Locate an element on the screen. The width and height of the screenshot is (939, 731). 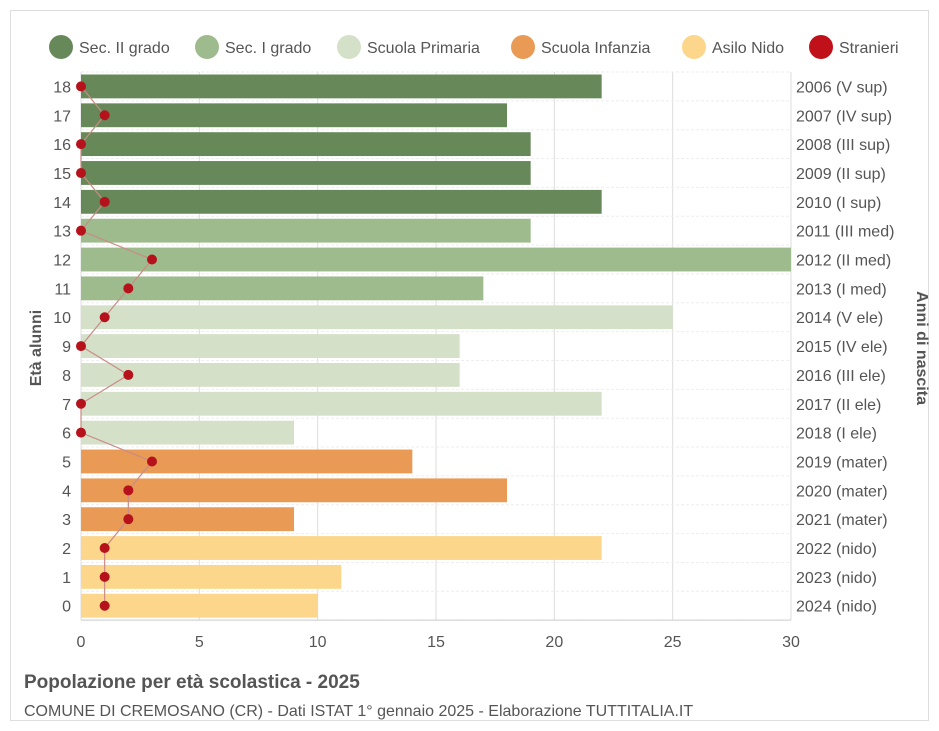
y-tick-label-year: 2006 (V sup) is located at coordinates (842, 87).